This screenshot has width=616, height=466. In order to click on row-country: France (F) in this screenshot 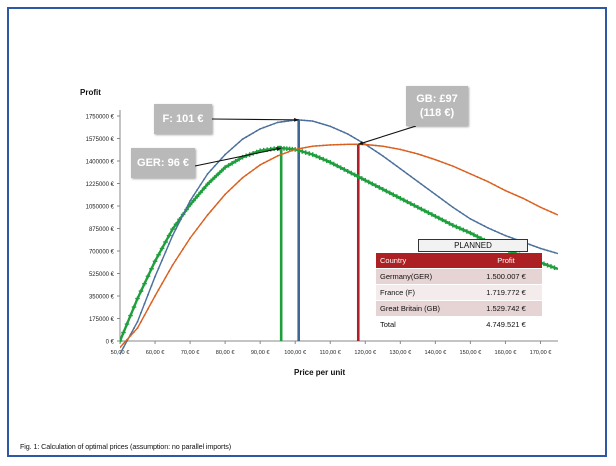, I will do `click(423, 292)`.